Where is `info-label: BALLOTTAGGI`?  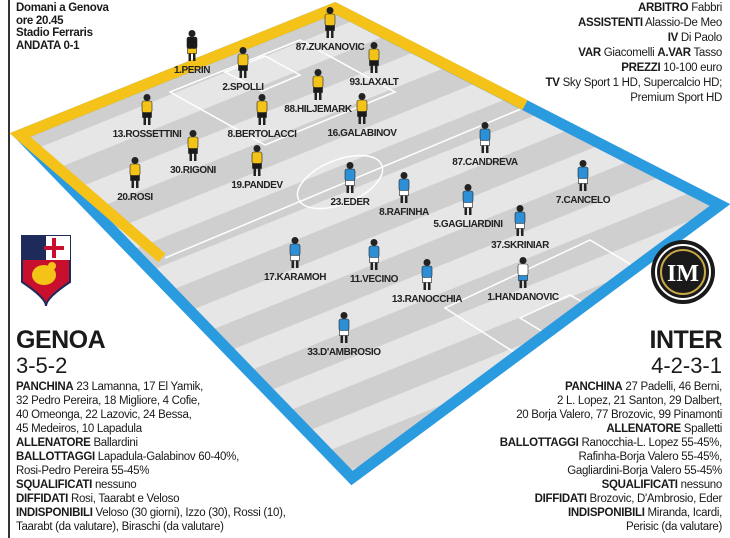
info-label: BALLOTTAGGI is located at coordinates (539, 443).